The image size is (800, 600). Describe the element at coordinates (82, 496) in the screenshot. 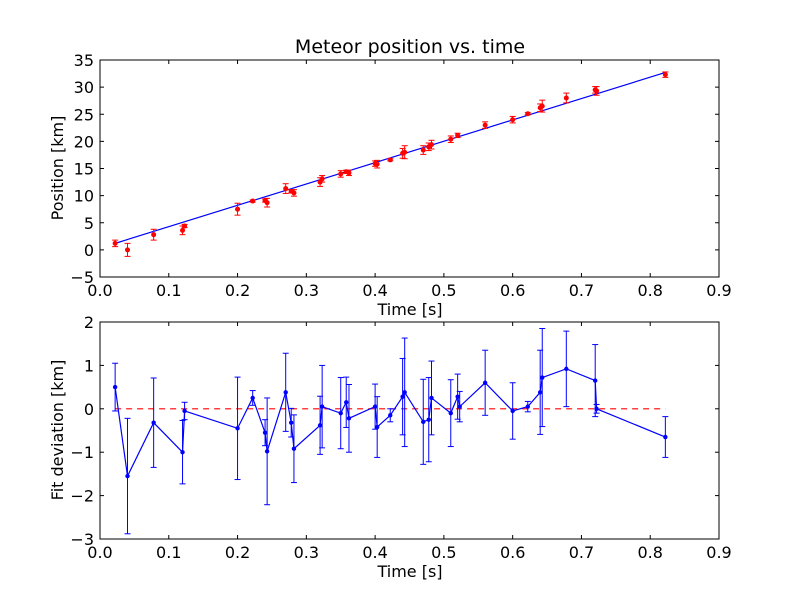

I see `deviation-y-tick-label: −2` at that location.